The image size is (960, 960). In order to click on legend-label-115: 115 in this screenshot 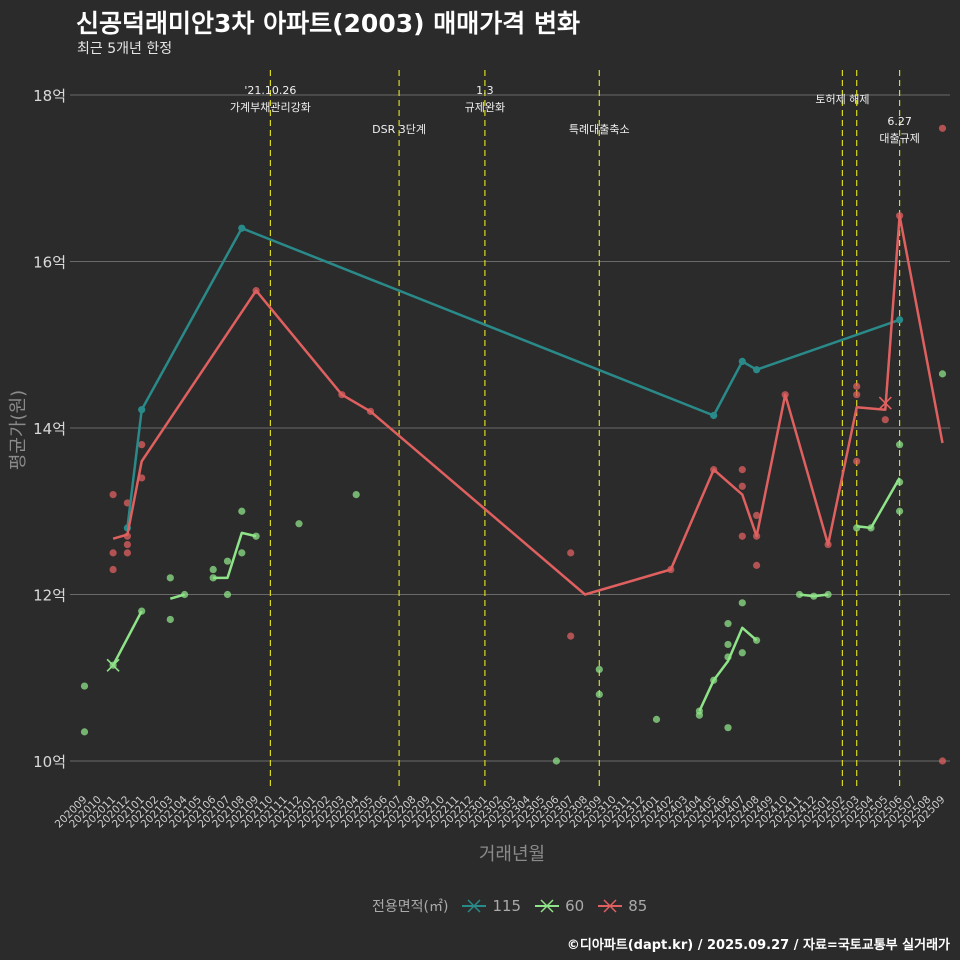, I will do `click(507, 906)`.